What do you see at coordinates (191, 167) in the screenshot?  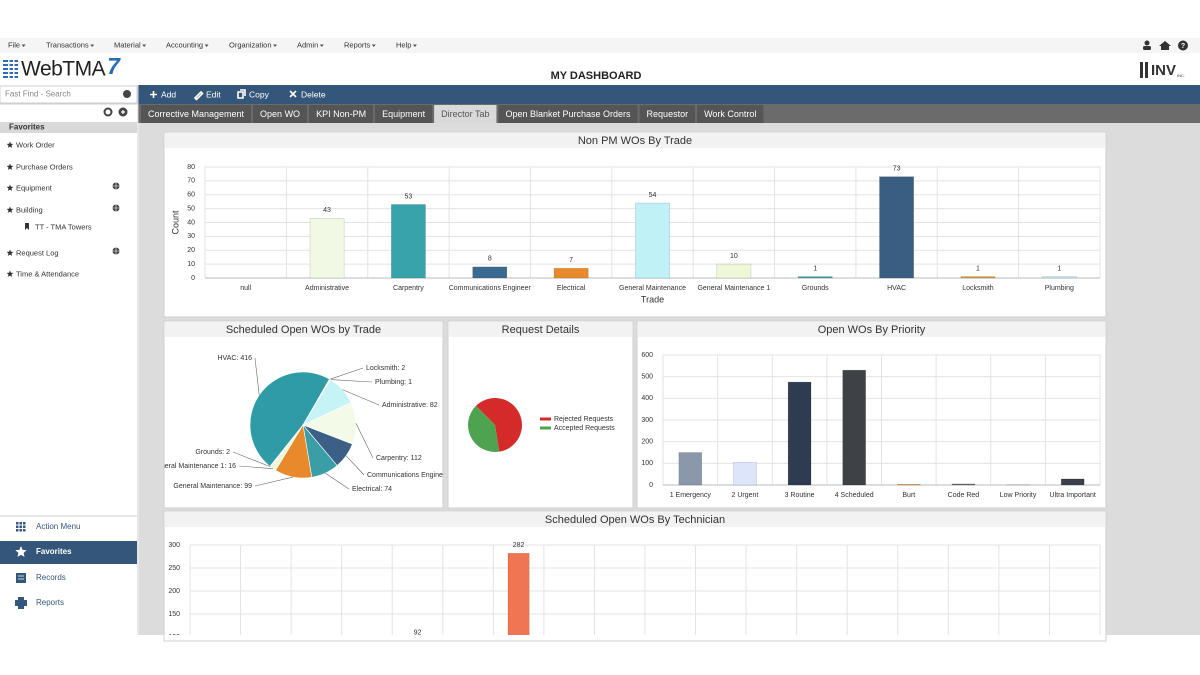 I see `y-tick-label: 80` at bounding box center [191, 167].